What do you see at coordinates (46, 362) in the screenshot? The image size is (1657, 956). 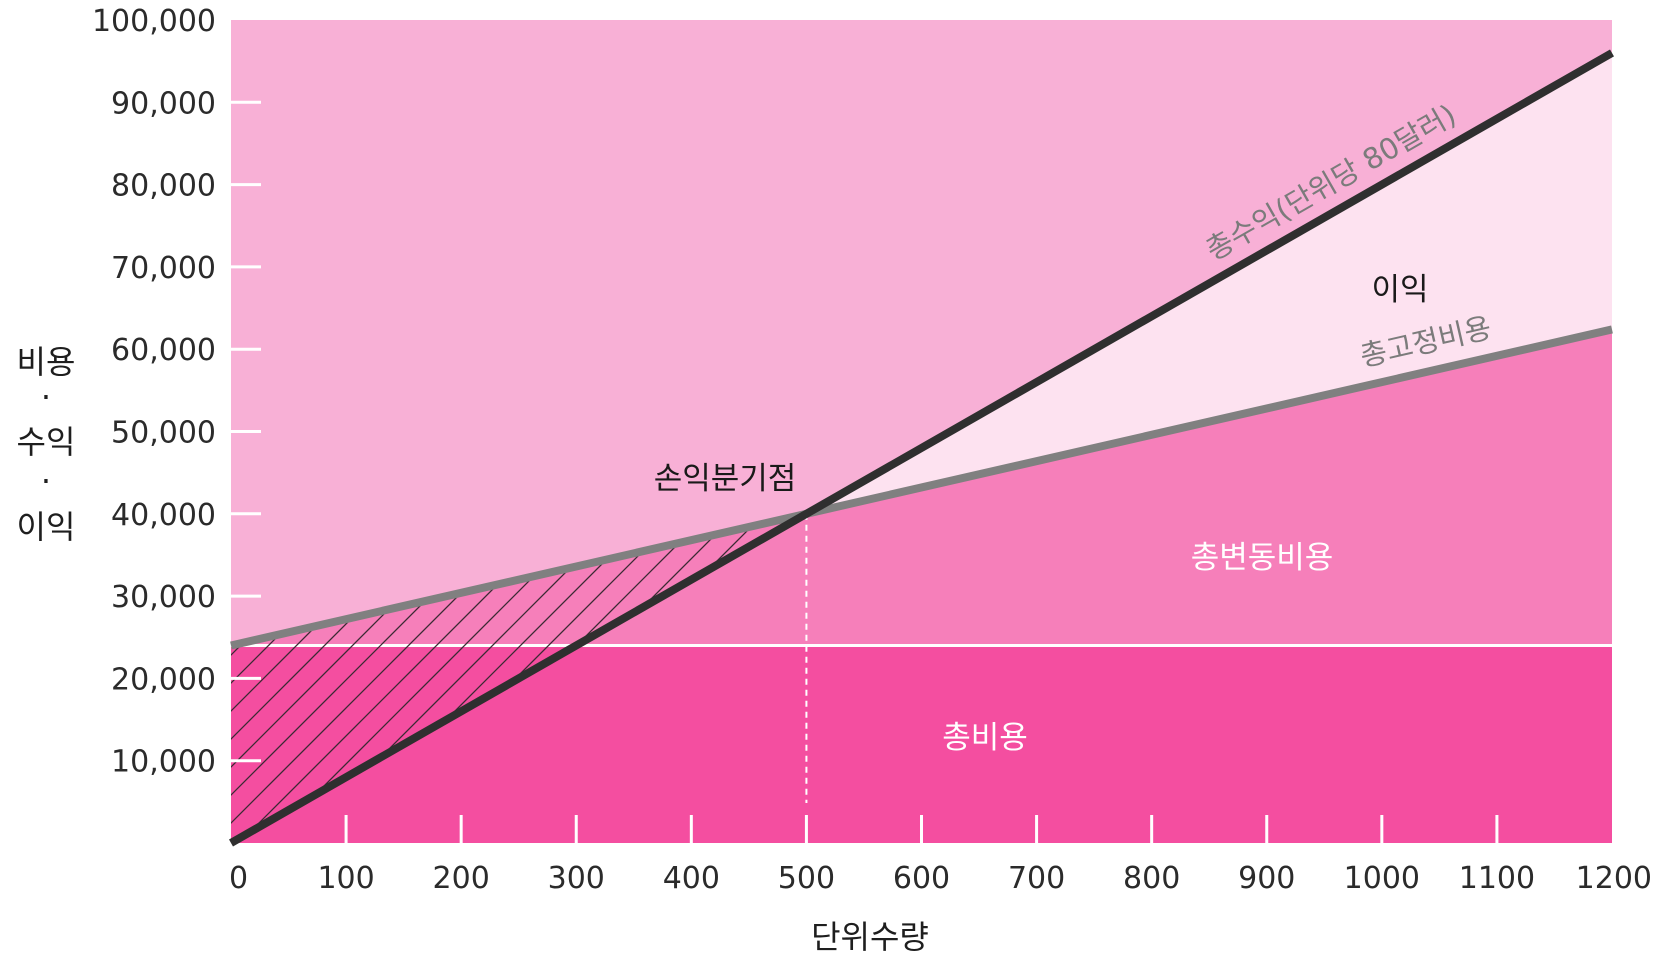 I see `y-axis-title-line: 비용` at bounding box center [46, 362].